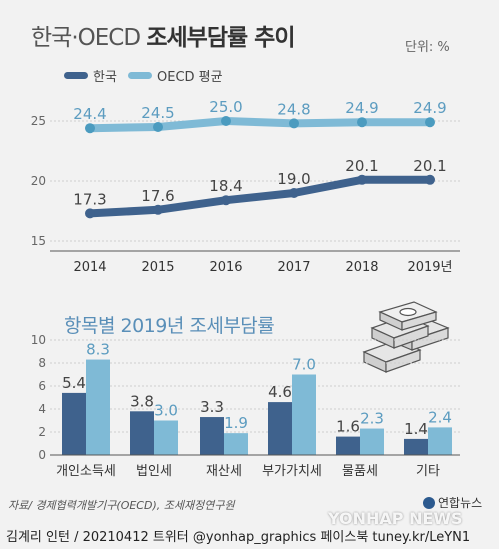 This screenshot has height=549, width=499. I want to click on bar-category-label: 기타, so click(428, 471).